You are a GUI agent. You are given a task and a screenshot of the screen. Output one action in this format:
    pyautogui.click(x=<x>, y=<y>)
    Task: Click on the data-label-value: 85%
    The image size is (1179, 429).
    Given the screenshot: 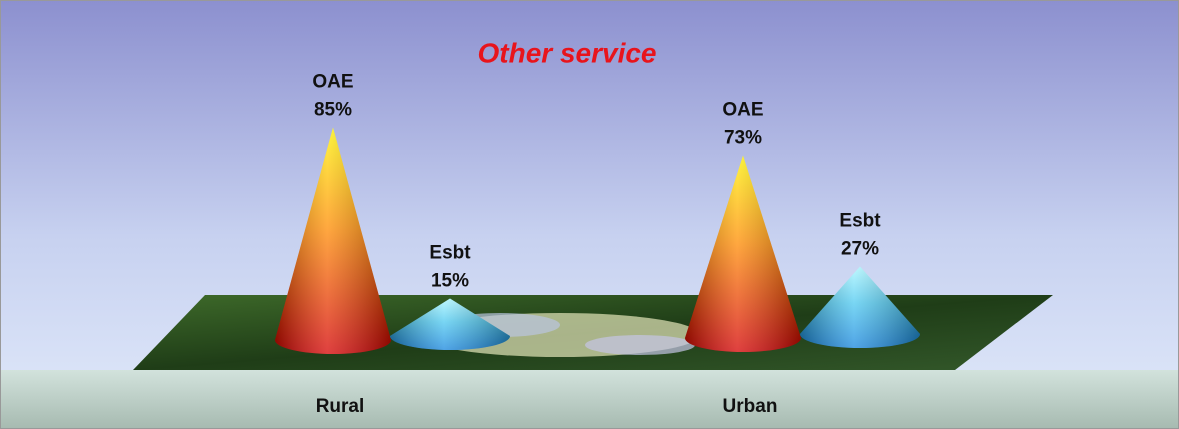 What is the action you would take?
    pyautogui.click(x=333, y=110)
    